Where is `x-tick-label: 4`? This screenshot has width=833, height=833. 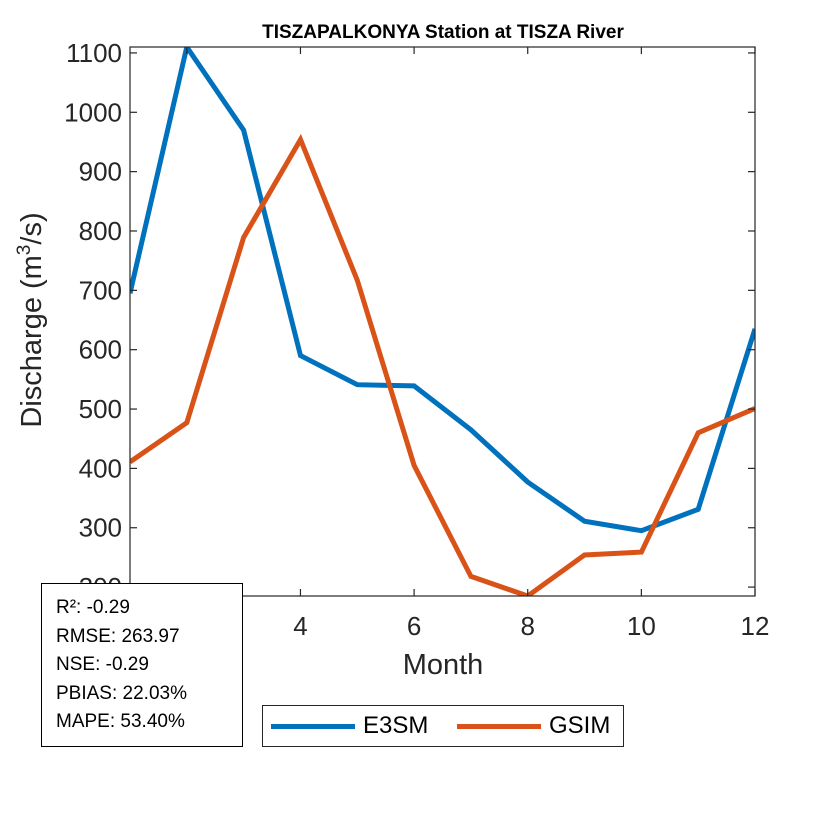
x-tick-label: 4 is located at coordinates (300, 626).